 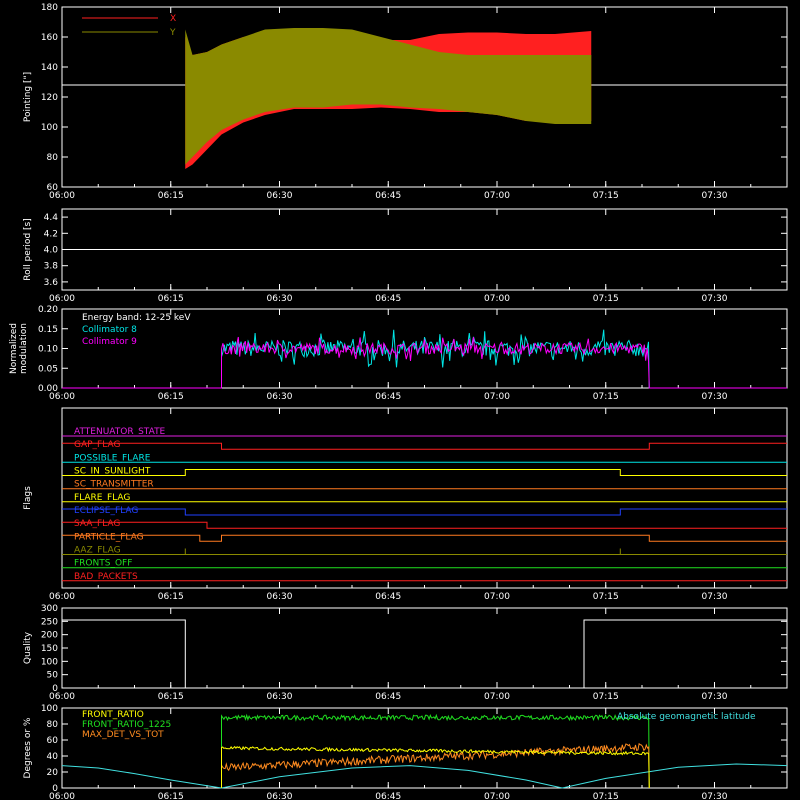 I want to click on flag-label: PARTICLE_FLAG, so click(x=109, y=537).